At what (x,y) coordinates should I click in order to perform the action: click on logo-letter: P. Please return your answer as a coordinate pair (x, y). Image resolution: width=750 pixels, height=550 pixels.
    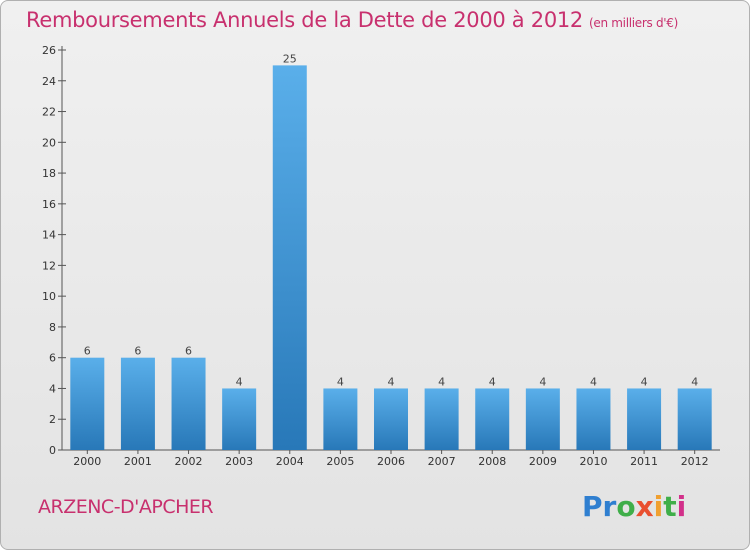
    Looking at the image, I should click on (592, 506).